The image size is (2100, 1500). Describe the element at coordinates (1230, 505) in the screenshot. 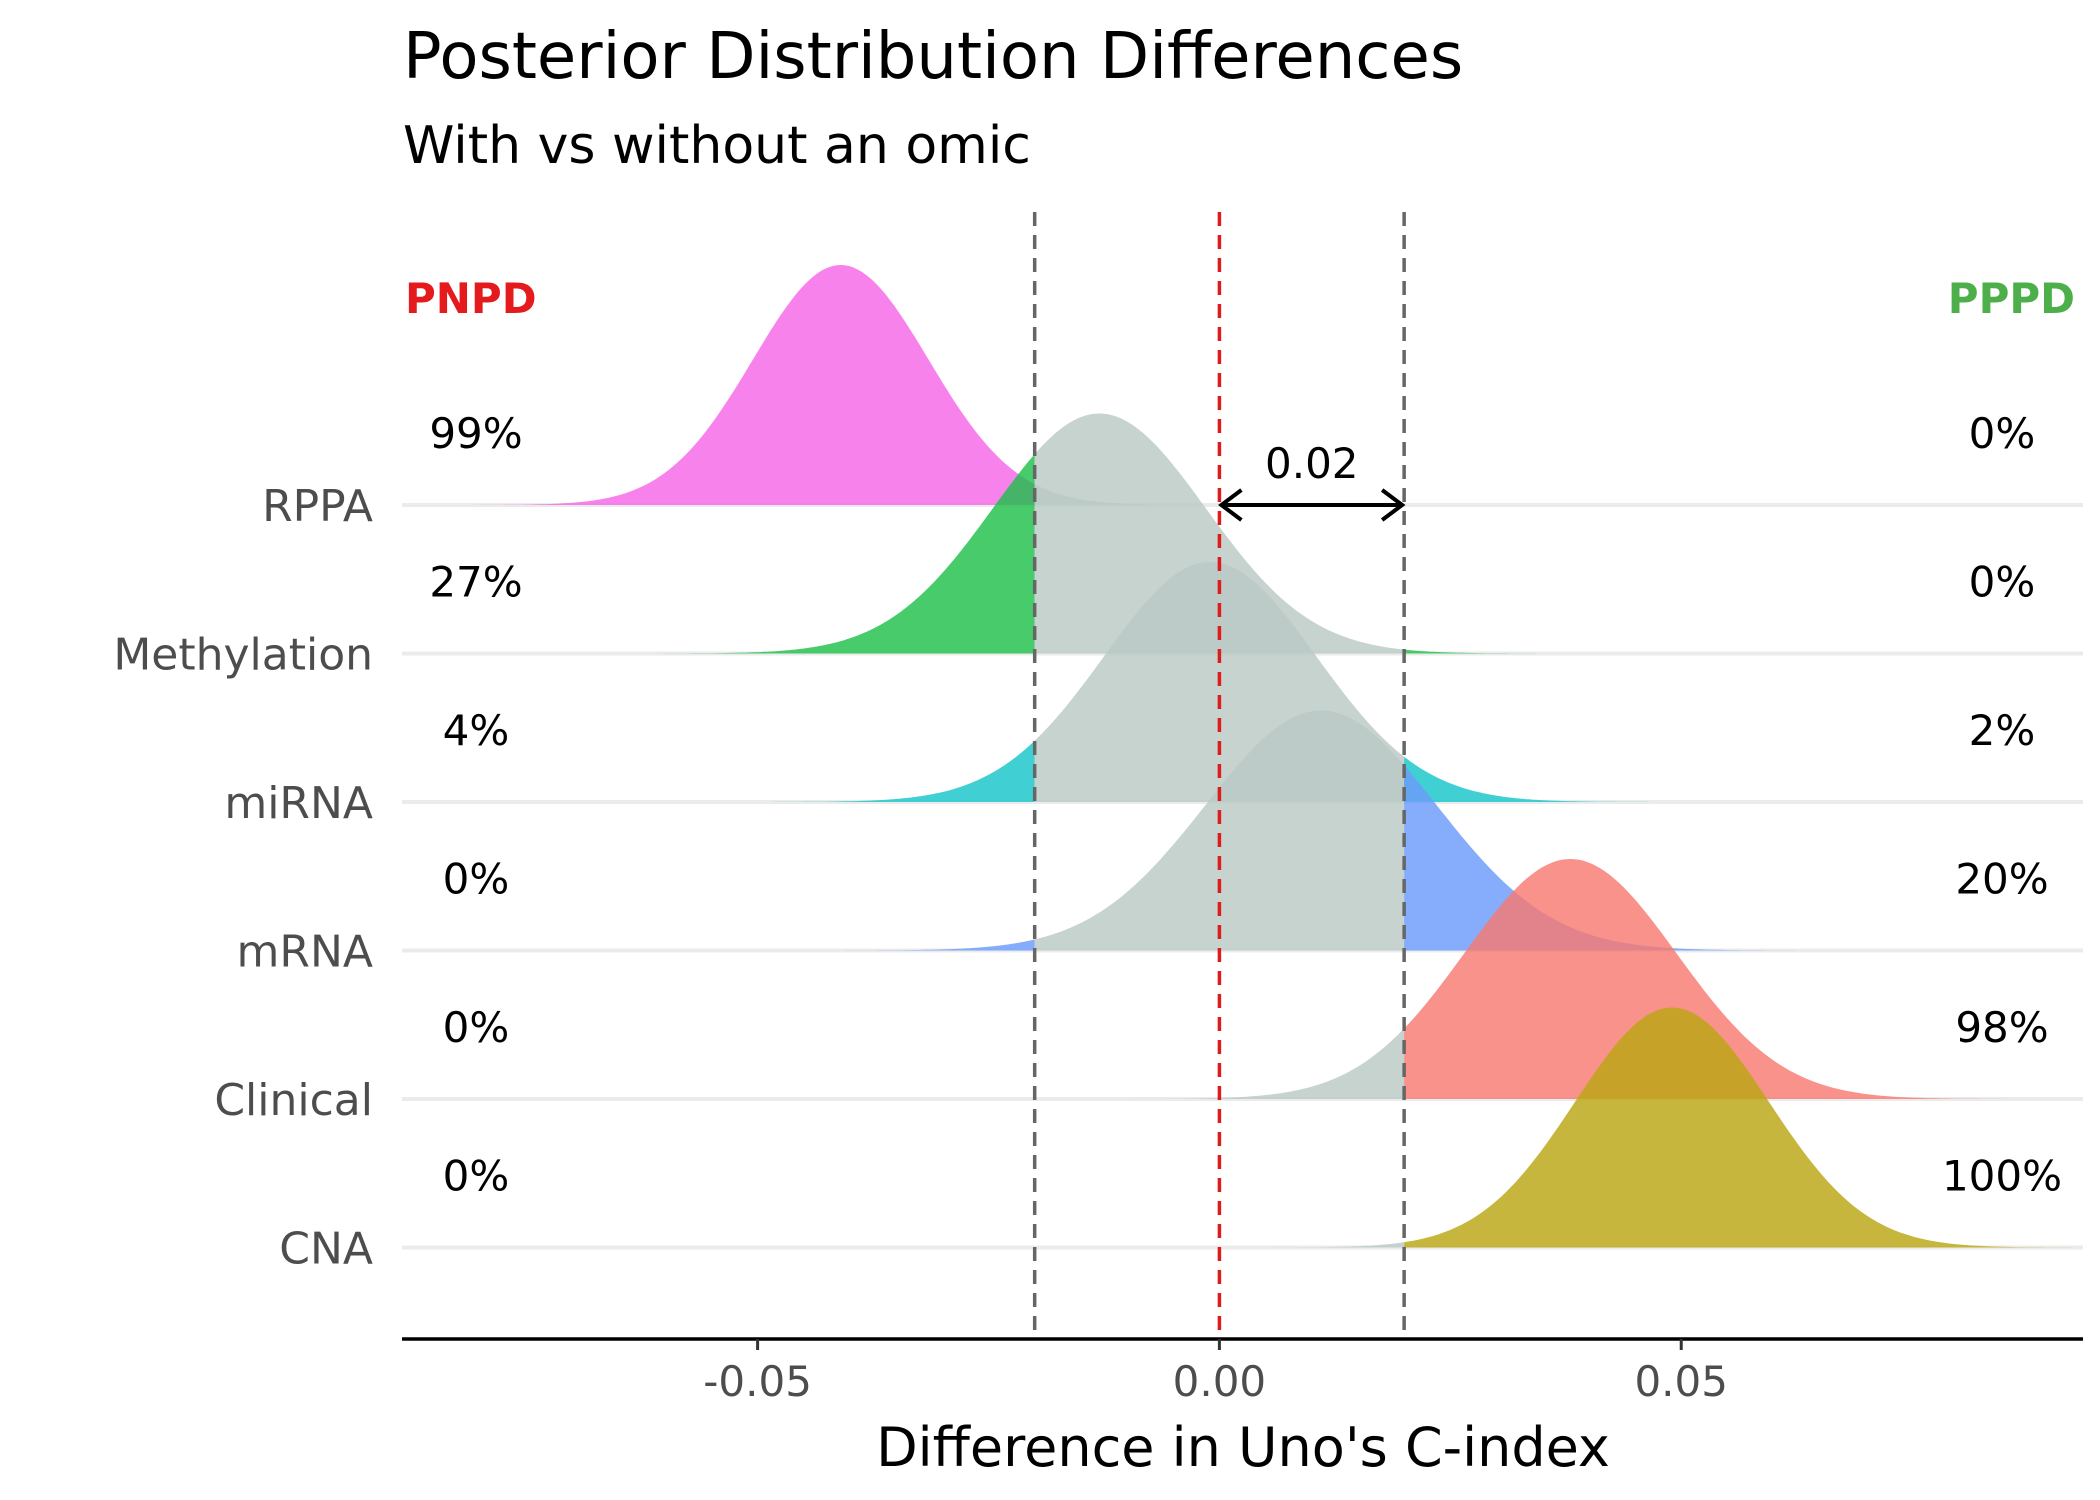

I see `rope-arrow-left-head` at that location.